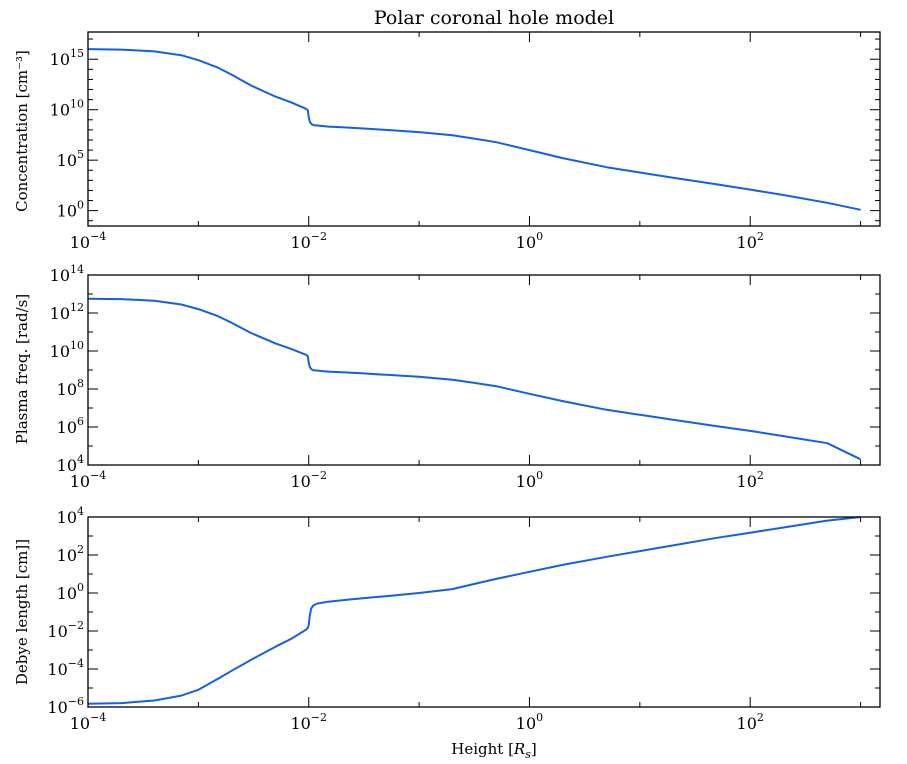 The width and height of the screenshot is (907, 764). I want to click on y-tick-label: 10¹², so click(67, 312).